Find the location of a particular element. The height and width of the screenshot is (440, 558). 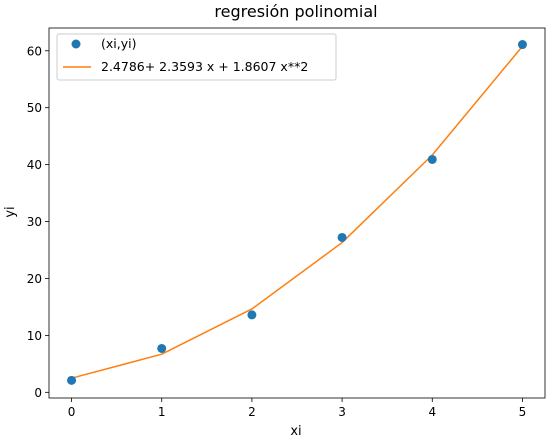

y-axis-label: yi is located at coordinates (10, 211).